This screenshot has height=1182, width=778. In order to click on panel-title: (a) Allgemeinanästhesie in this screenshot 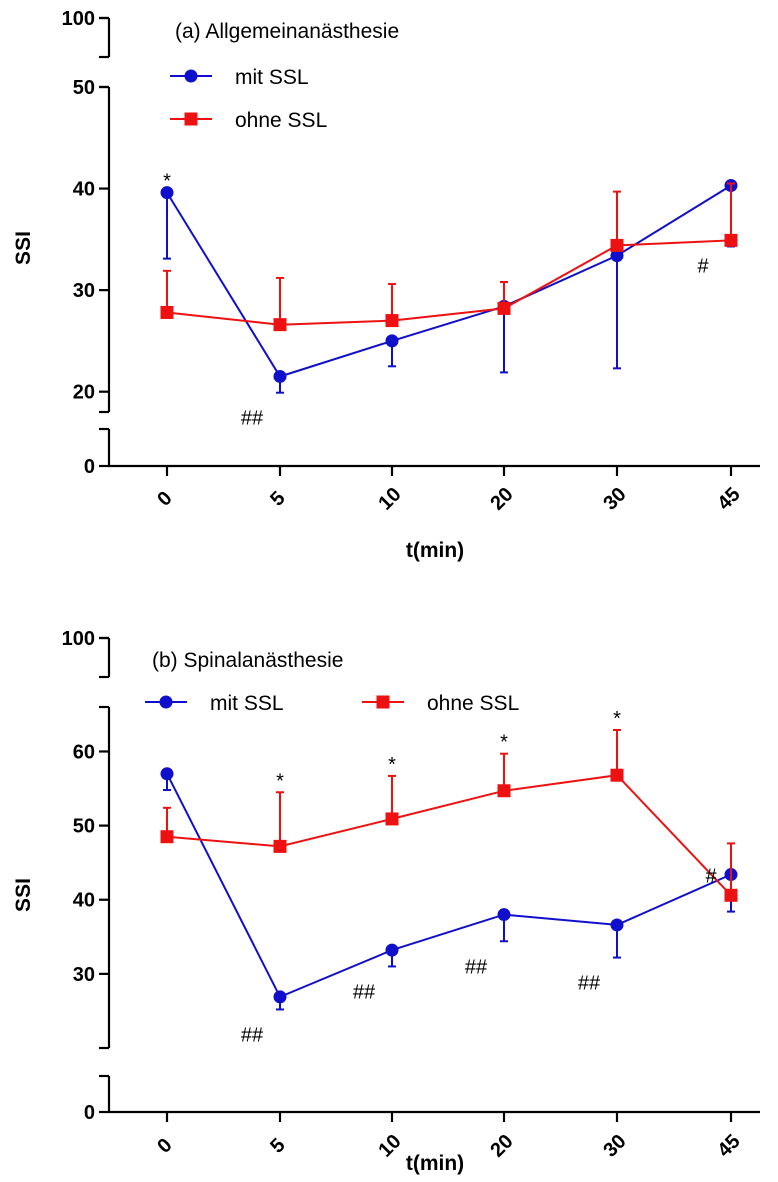, I will do `click(287, 31)`.